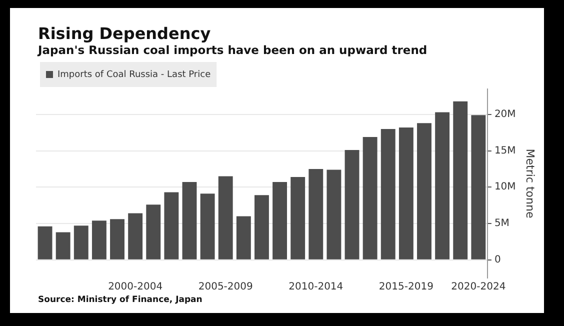  I want to click on x-tick-label: 2005-2009, so click(225, 287).